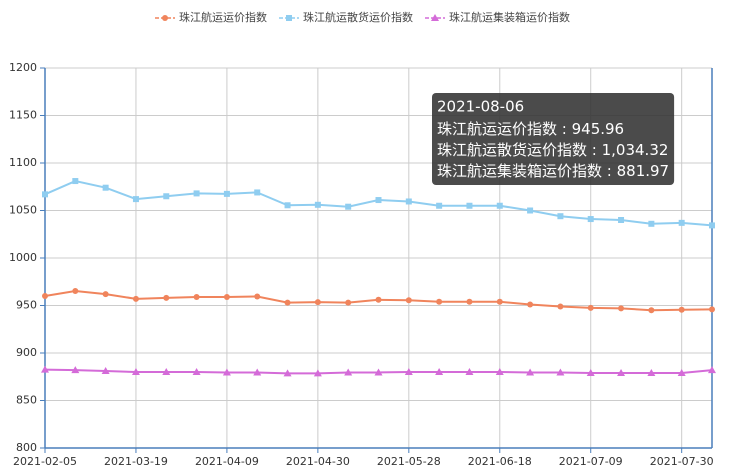  Describe the element at coordinates (409, 461) in the screenshot. I see `x-tick-label: 2021-05-28` at that location.